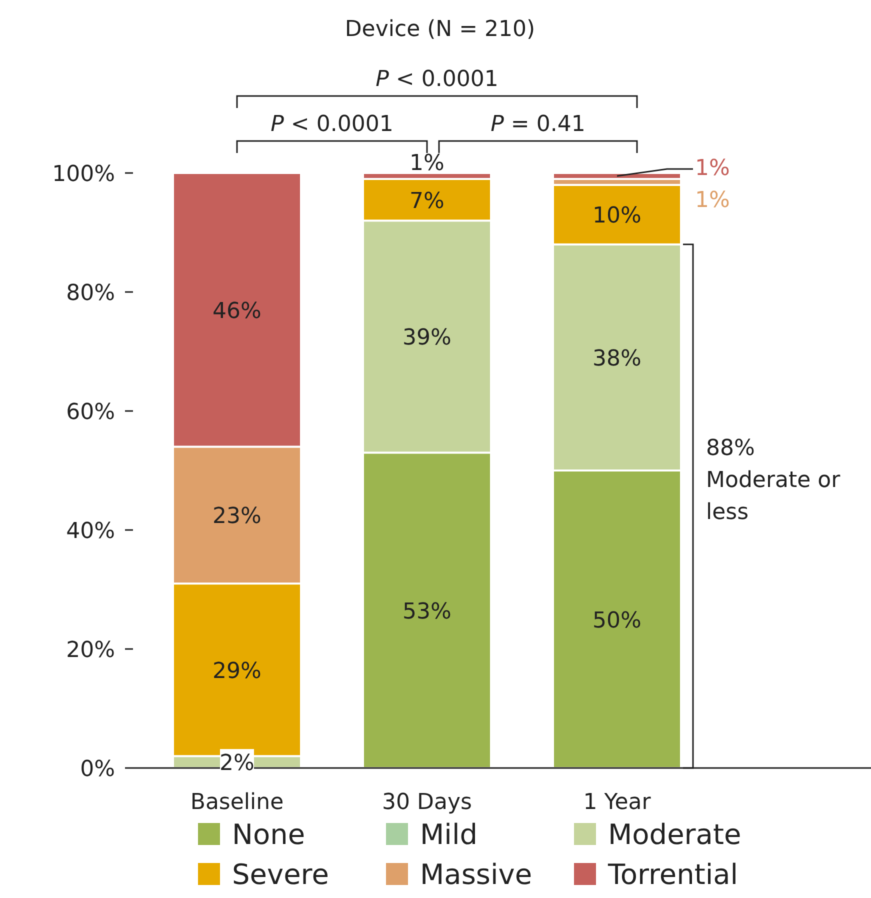  What do you see at coordinates (83, 174) in the screenshot?
I see `y-tick-label: 100%` at bounding box center [83, 174].